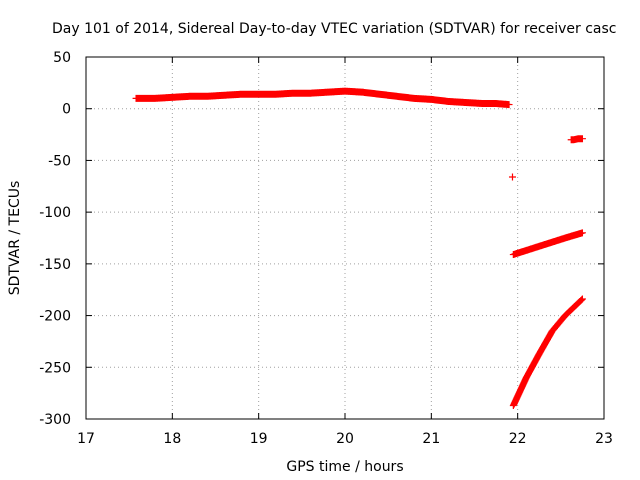 This screenshot has width=640, height=480. Describe the element at coordinates (55, 420) in the screenshot. I see `y-tick-label: -300` at that location.